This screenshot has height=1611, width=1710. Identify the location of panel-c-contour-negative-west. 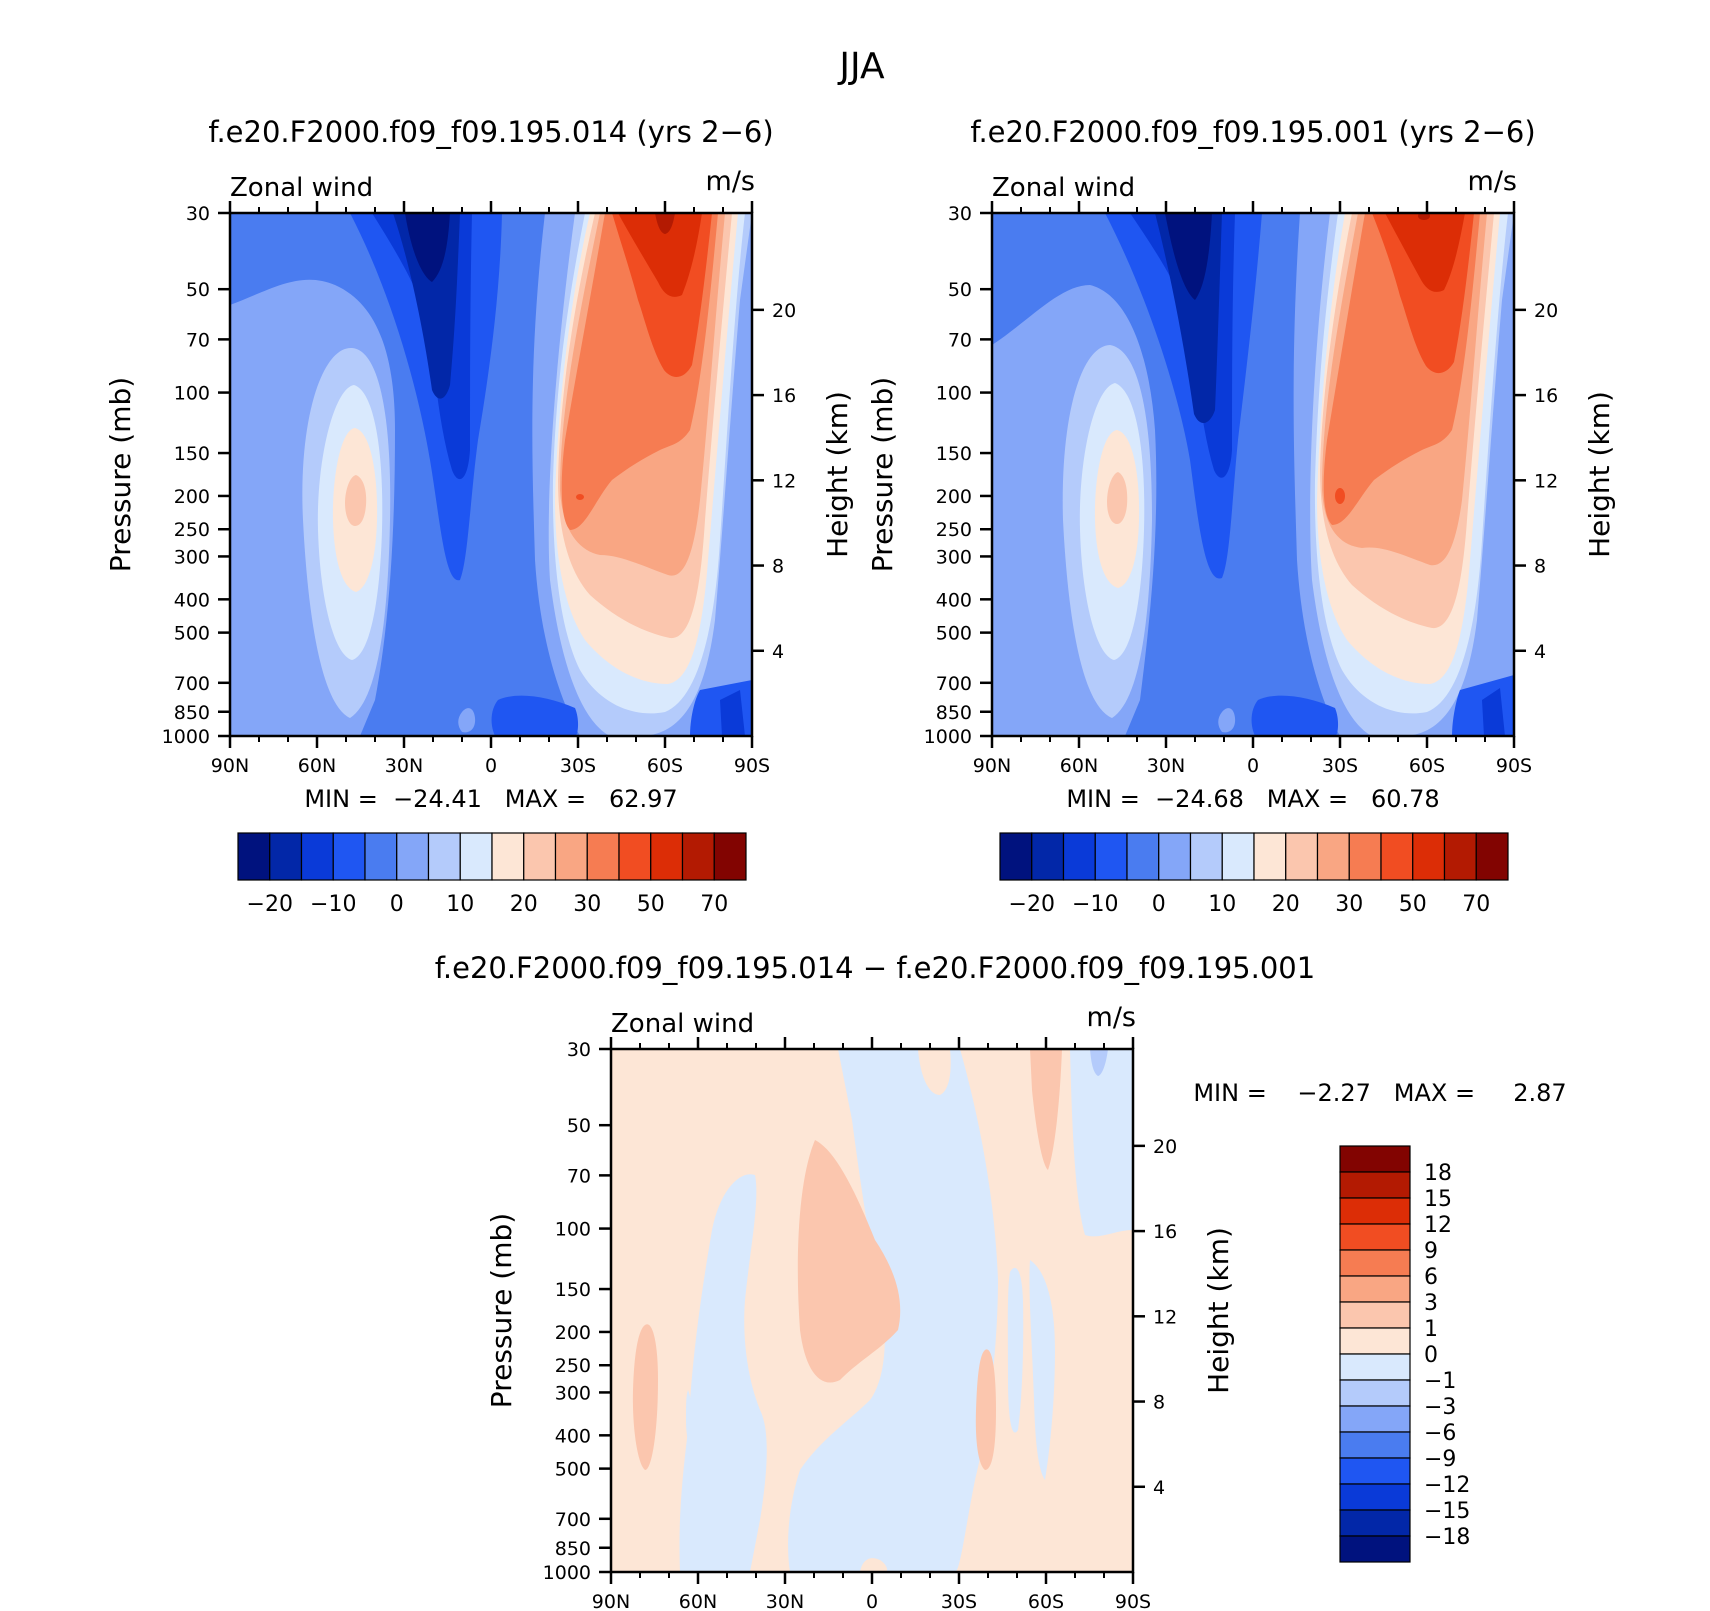
(723, 1373).